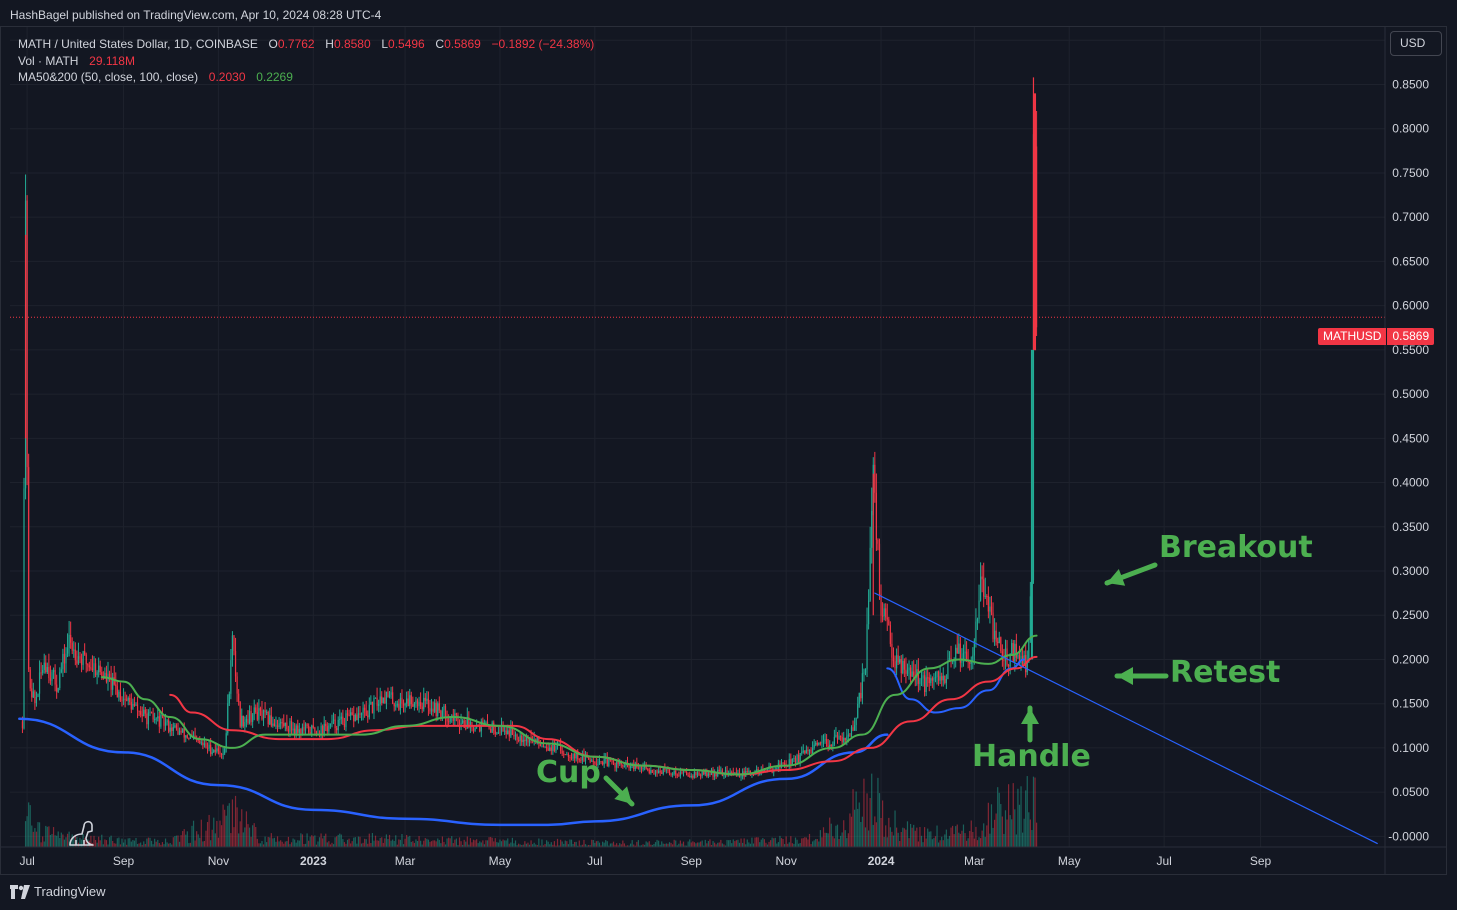 Image resolution: width=1457 pixels, height=910 pixels. What do you see at coordinates (1411, 336) in the screenshot?
I see `price-tag-value: 0.5869` at bounding box center [1411, 336].